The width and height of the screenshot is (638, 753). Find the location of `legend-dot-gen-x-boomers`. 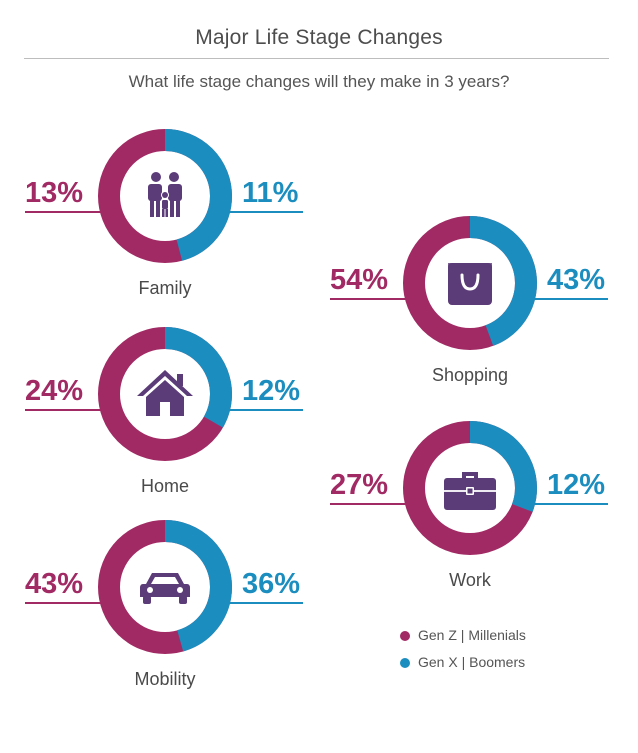

legend-dot-gen-x-boomers is located at coordinates (405, 663).